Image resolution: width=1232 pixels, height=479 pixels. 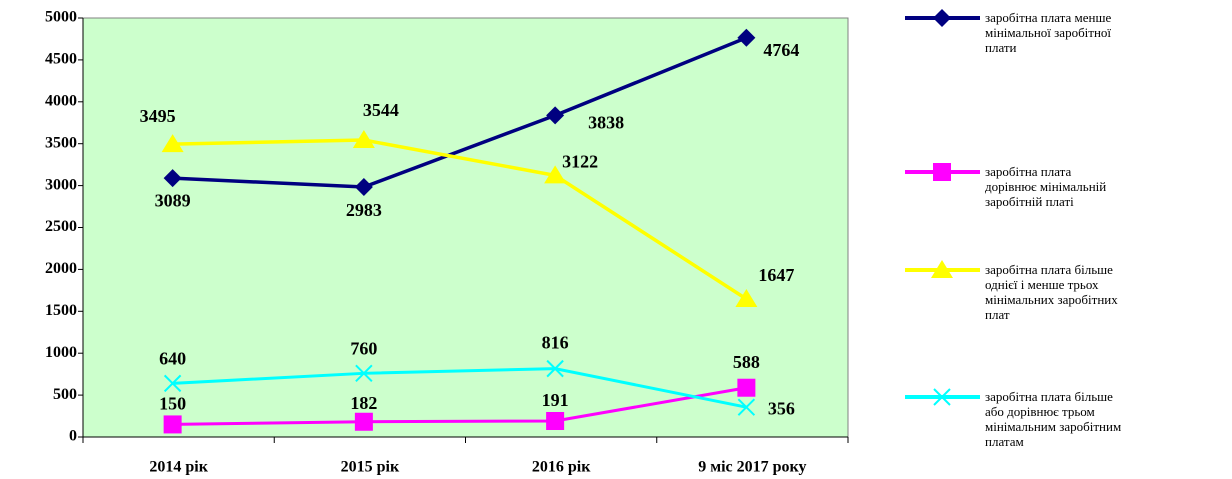 What do you see at coordinates (364, 210) in the screenshot?
I see `data-label: 2983` at bounding box center [364, 210].